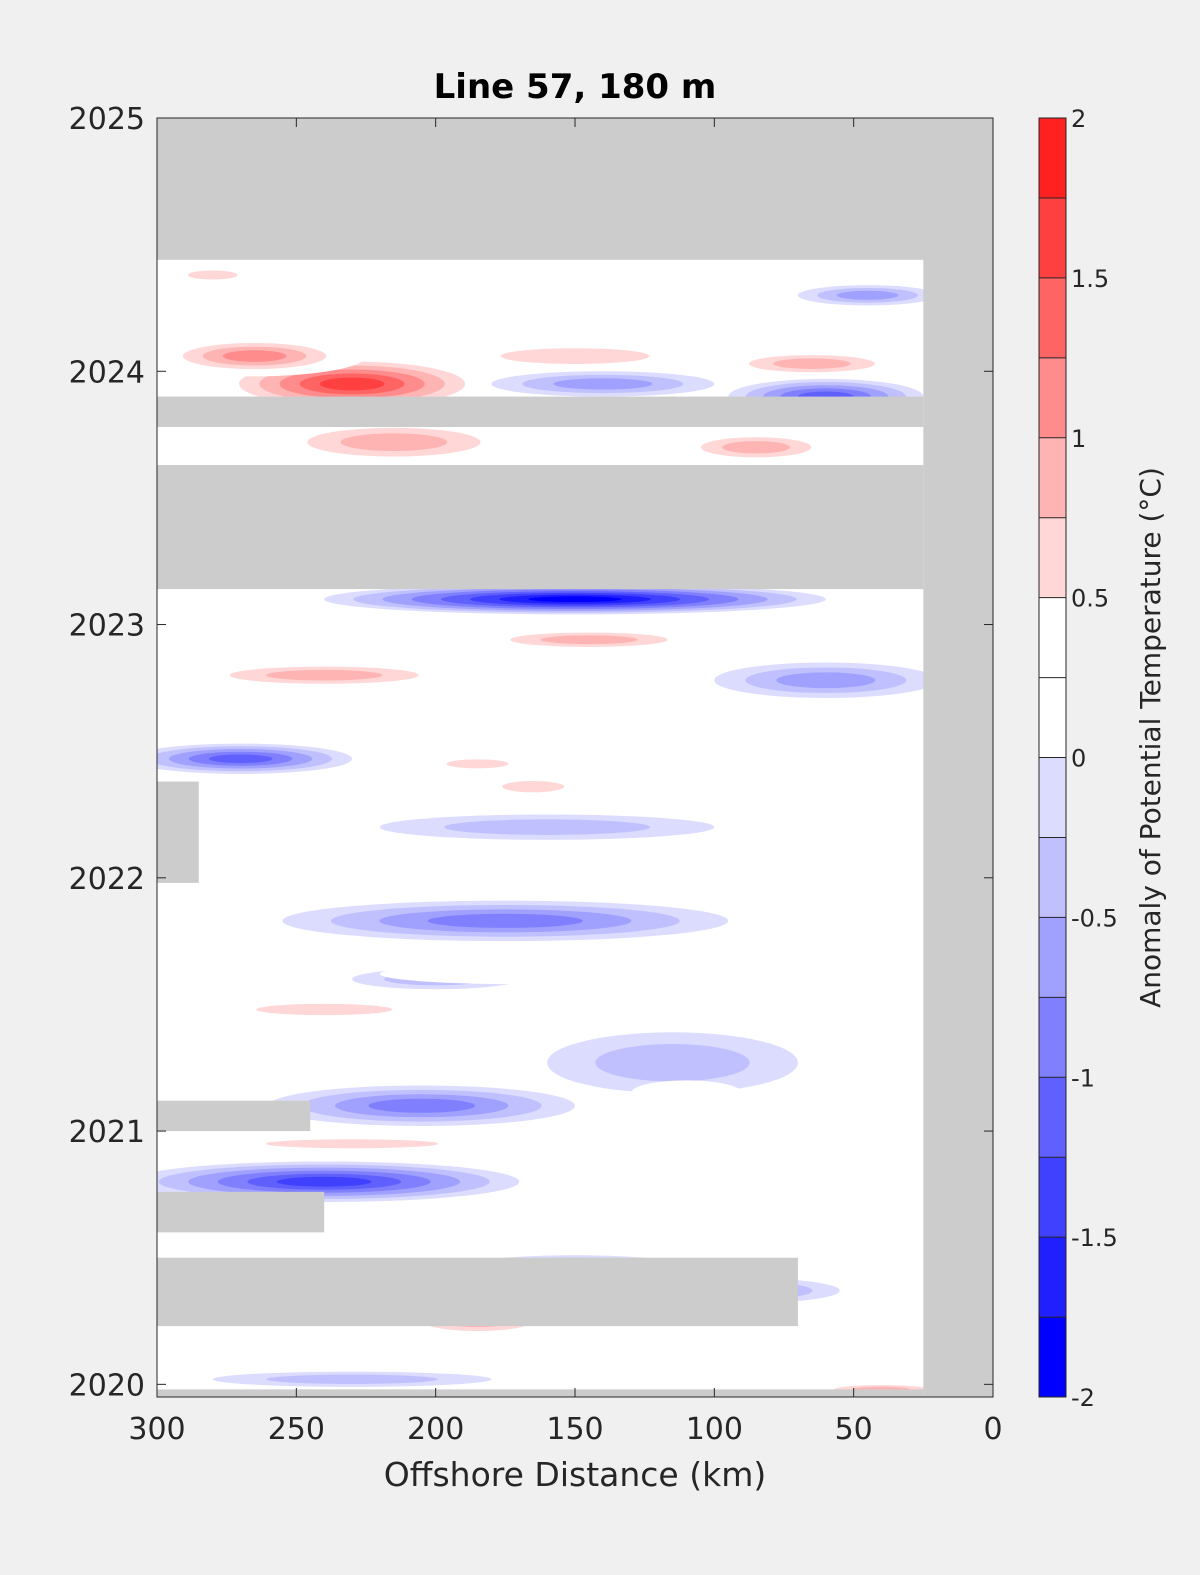 The image size is (1200, 1575). What do you see at coordinates (1083, 1078) in the screenshot?
I see `colorbar-tick-label: -1` at bounding box center [1083, 1078].